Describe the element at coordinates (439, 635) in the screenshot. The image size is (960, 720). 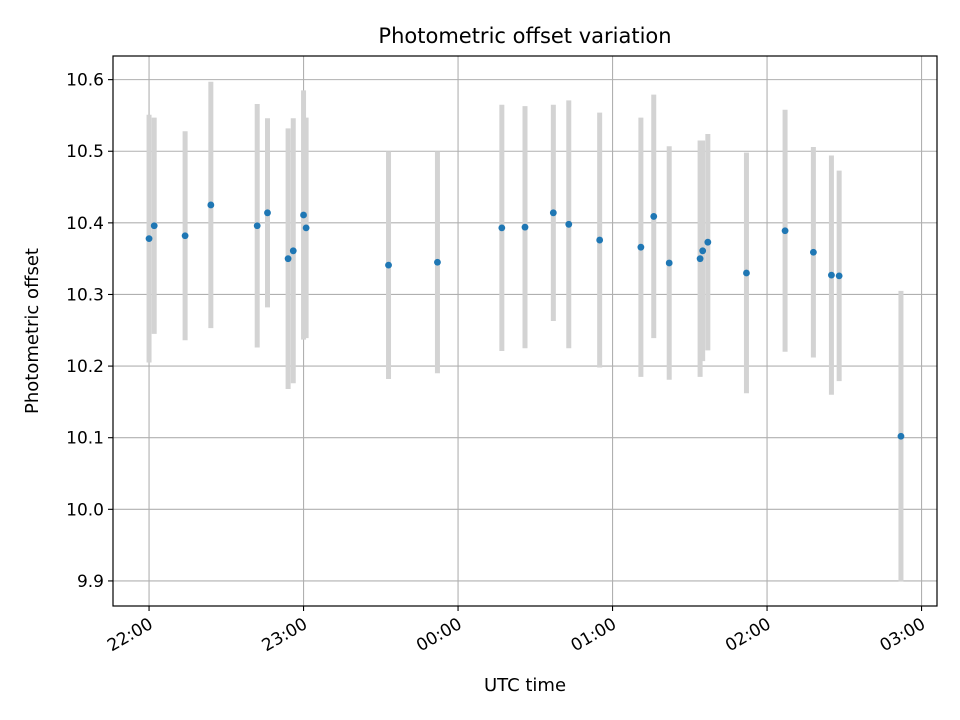
I see `x-tick-label: 00:00` at that location.